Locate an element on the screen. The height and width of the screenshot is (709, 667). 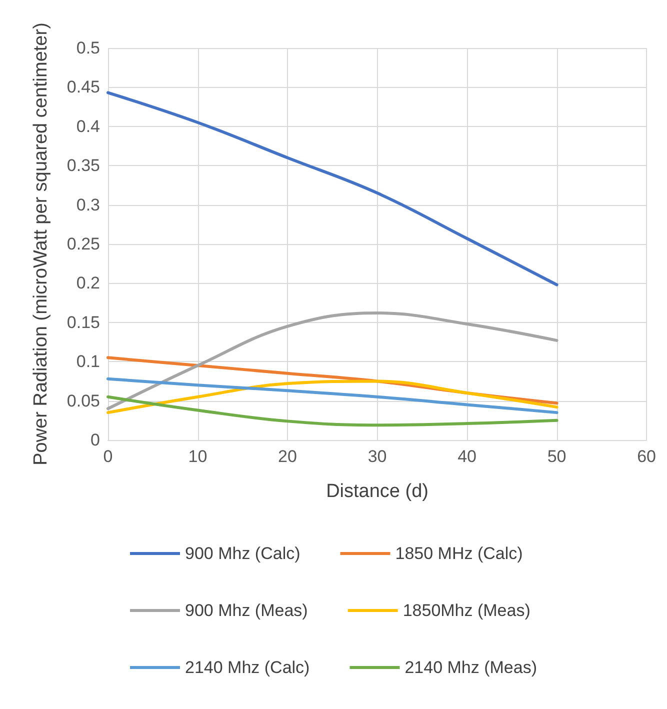
y-tick-label: 0.4 is located at coordinates (88, 126).